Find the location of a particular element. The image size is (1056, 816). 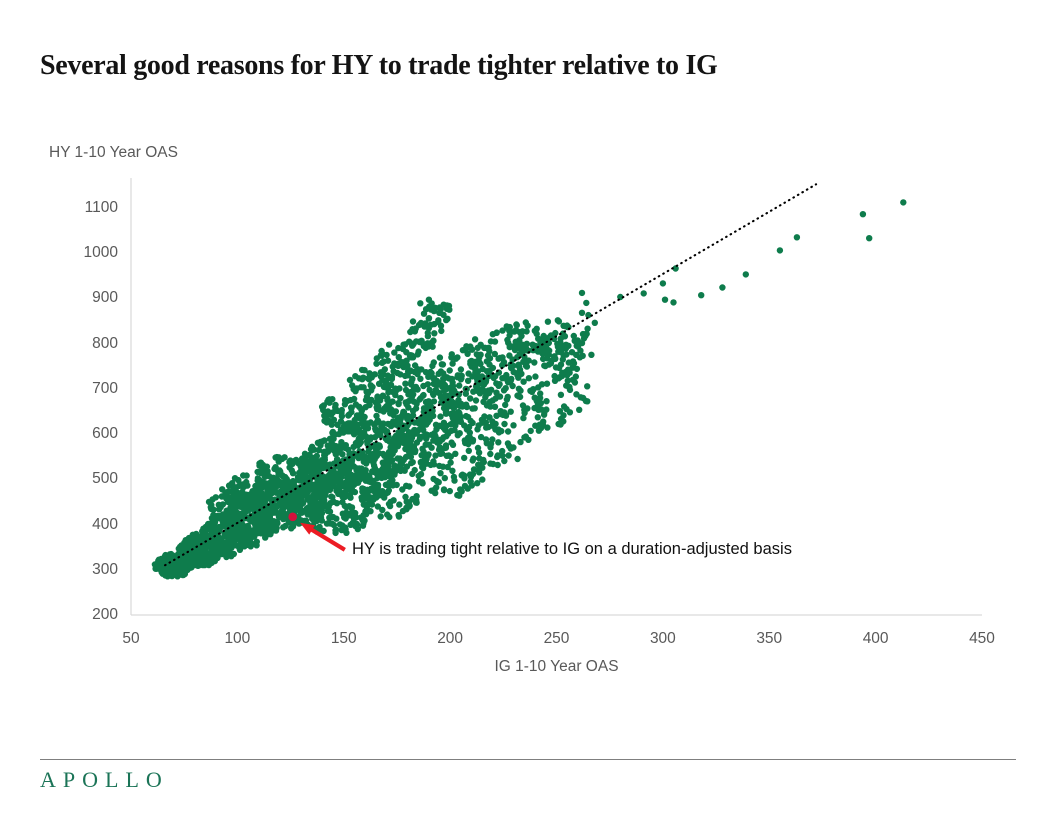

x-axis-tick-label: 350 is located at coordinates (769, 638).